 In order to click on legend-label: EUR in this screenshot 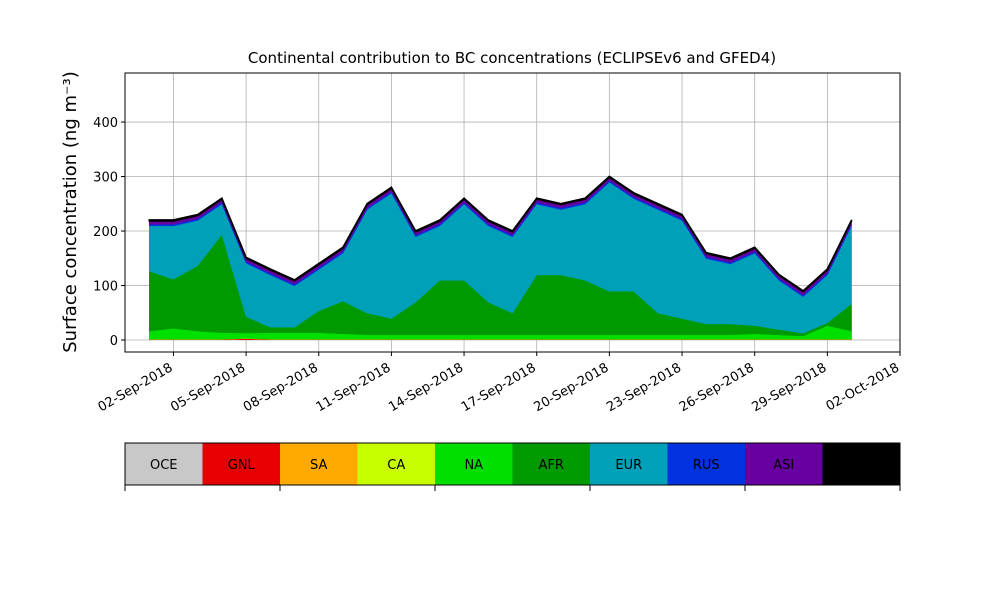, I will do `click(628, 465)`.